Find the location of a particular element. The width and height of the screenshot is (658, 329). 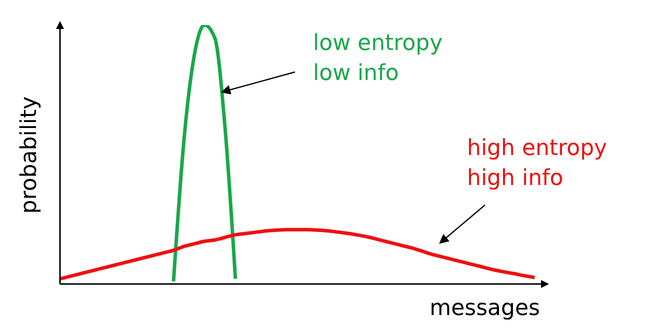

y-axis-title: probability is located at coordinates (29, 155).